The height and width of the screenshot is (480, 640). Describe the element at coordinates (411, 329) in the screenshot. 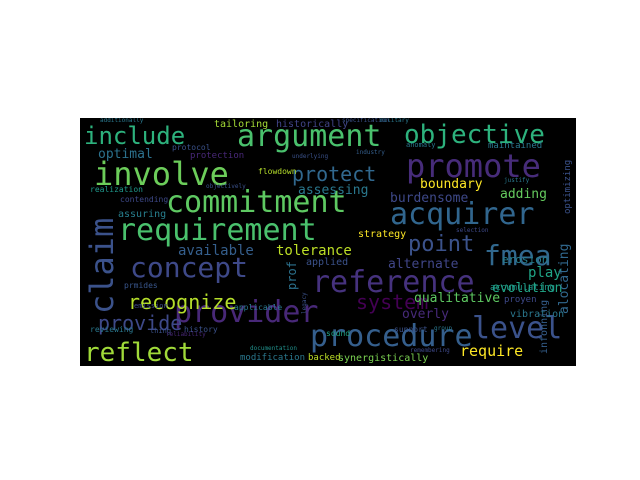

I see `word: sunnort` at that location.